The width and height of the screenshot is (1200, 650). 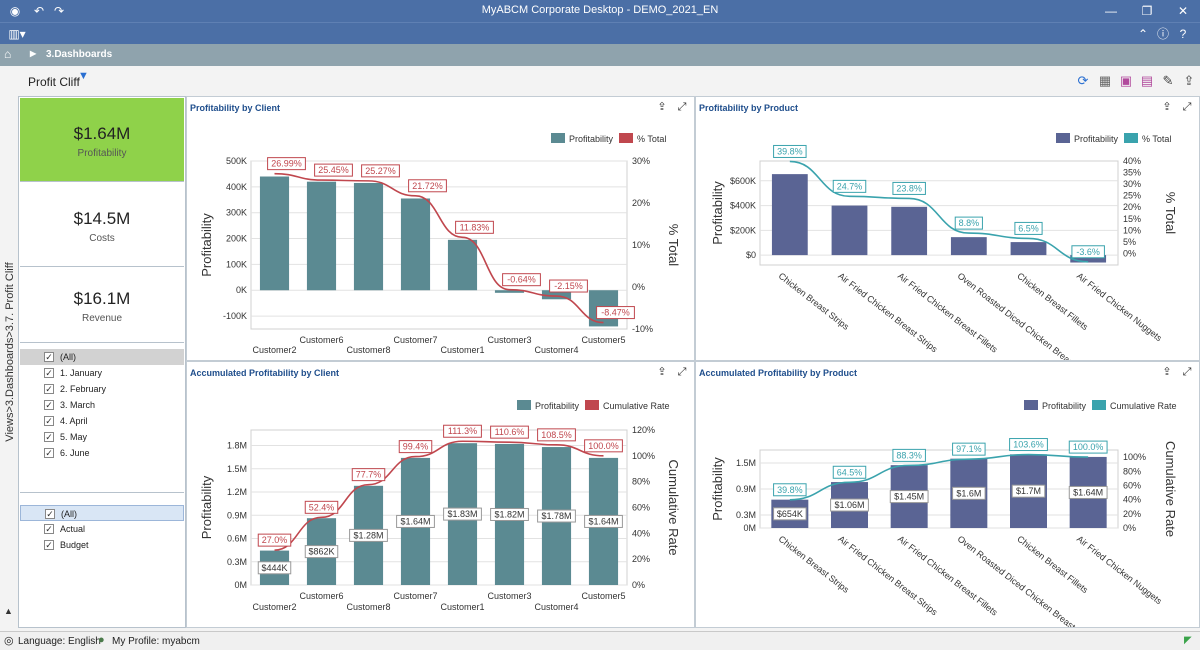 I want to click on filter-icon: ▼, so click(x=83, y=76).